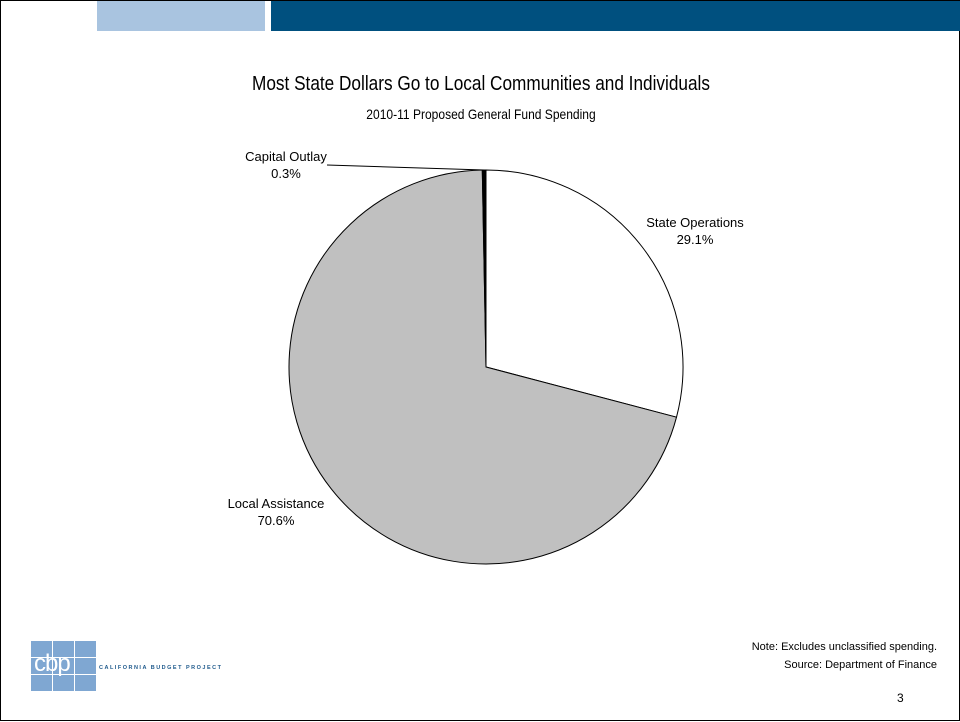 This screenshot has height=722, width=960. What do you see at coordinates (844, 647) in the screenshot?
I see `note-text: Note: Excludes unclassified spending.` at bounding box center [844, 647].